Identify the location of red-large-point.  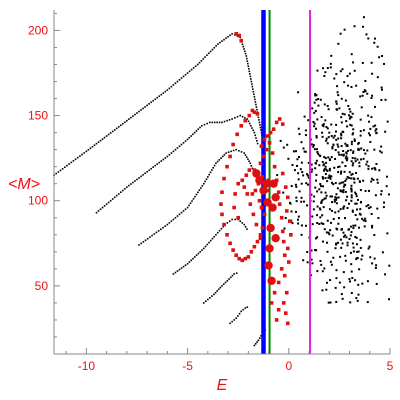
(267, 202).